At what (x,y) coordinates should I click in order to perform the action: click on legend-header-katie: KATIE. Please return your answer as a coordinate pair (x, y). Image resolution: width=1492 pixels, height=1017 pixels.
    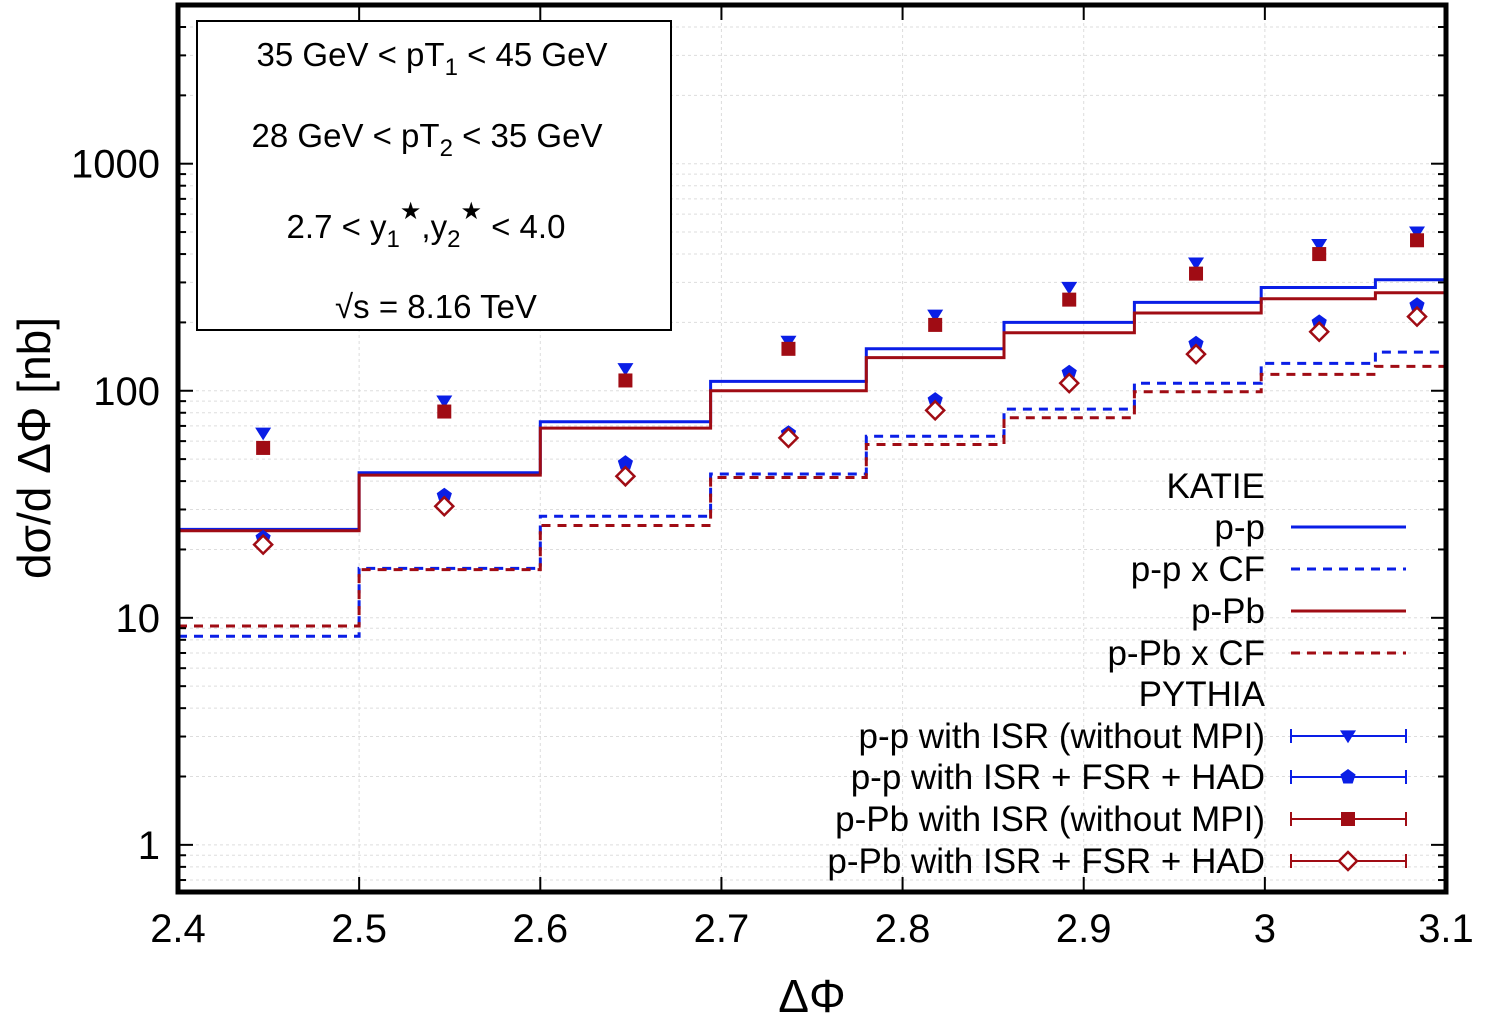
    Looking at the image, I should click on (1215, 486).